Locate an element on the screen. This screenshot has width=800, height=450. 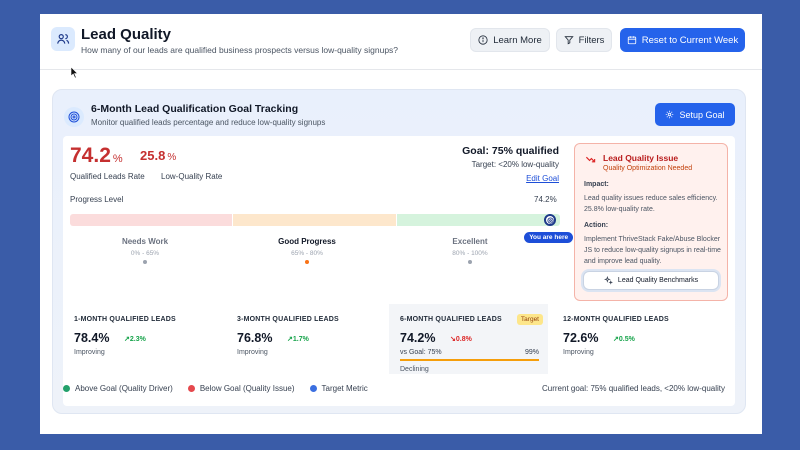
setup-goal-button: Setup Goal is located at coordinates (695, 114).